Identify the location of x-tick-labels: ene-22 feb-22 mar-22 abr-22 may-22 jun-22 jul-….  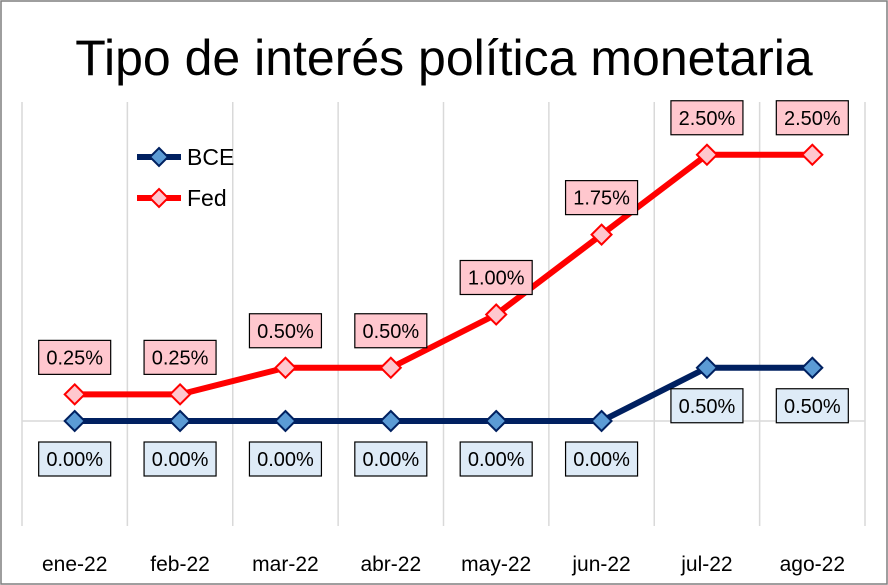
(443, 564).